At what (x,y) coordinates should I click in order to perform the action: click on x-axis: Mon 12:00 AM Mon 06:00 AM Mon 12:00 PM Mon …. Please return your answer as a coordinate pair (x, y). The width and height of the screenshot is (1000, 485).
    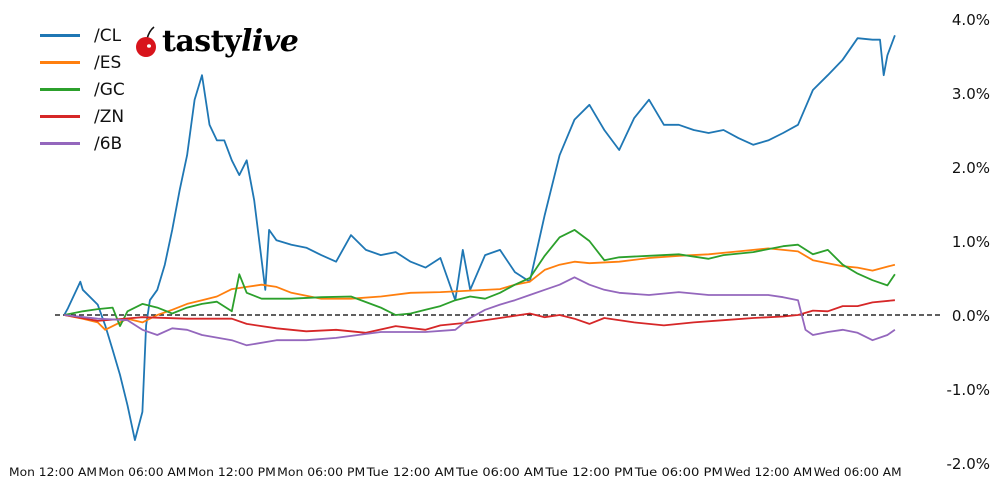
    Looking at the image, I should click on (455, 472).